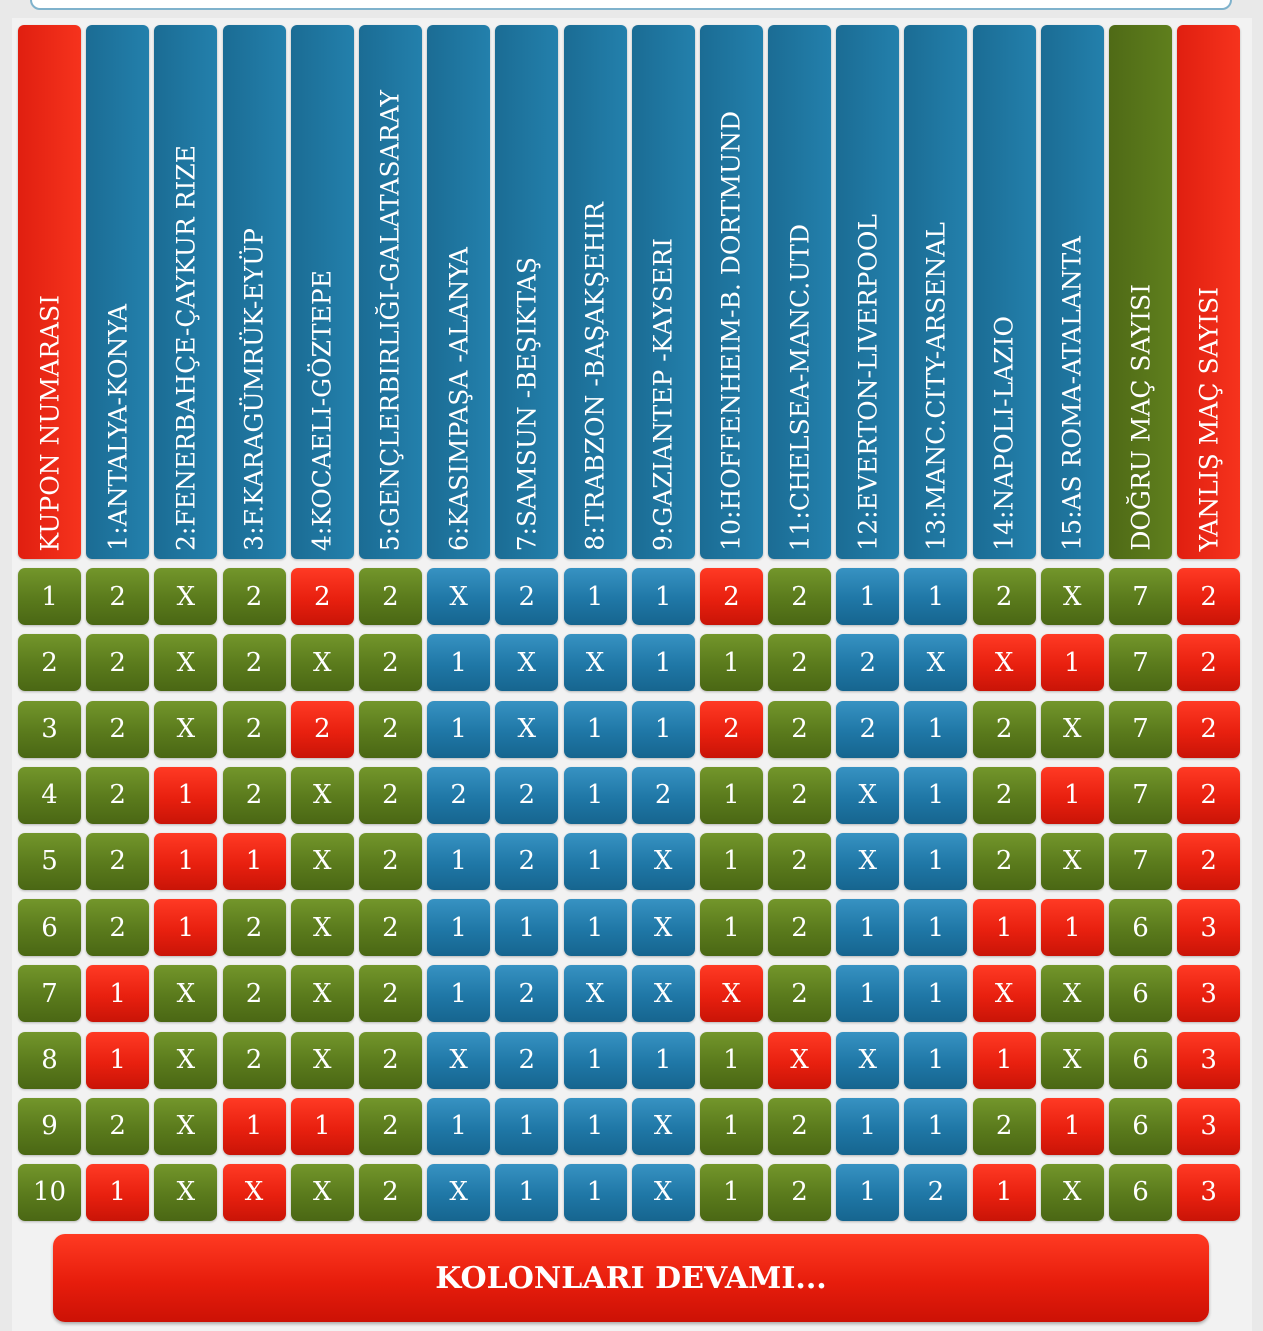  What do you see at coordinates (731, 331) in the screenshot?
I see `column-header-label: 10:HOFFENHEIM-B. DORTMUND` at bounding box center [731, 331].